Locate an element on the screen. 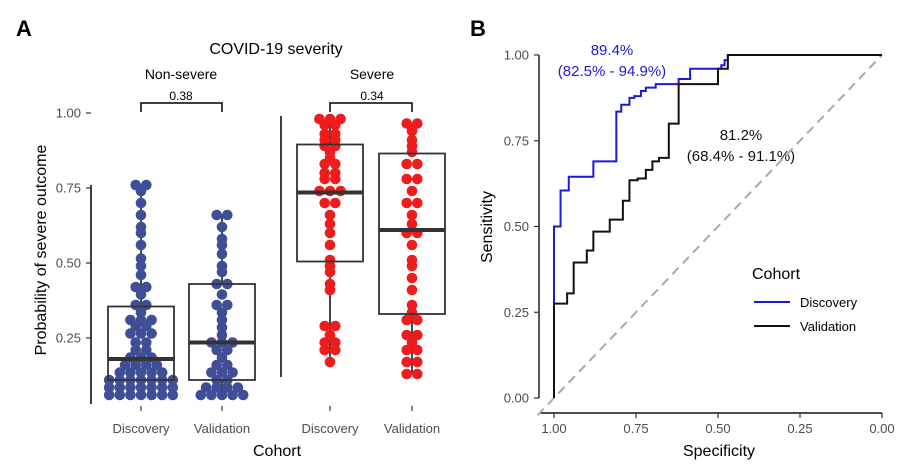 The height and width of the screenshot is (476, 906). y-tick-label-a: 0.50 is located at coordinates (68, 263).